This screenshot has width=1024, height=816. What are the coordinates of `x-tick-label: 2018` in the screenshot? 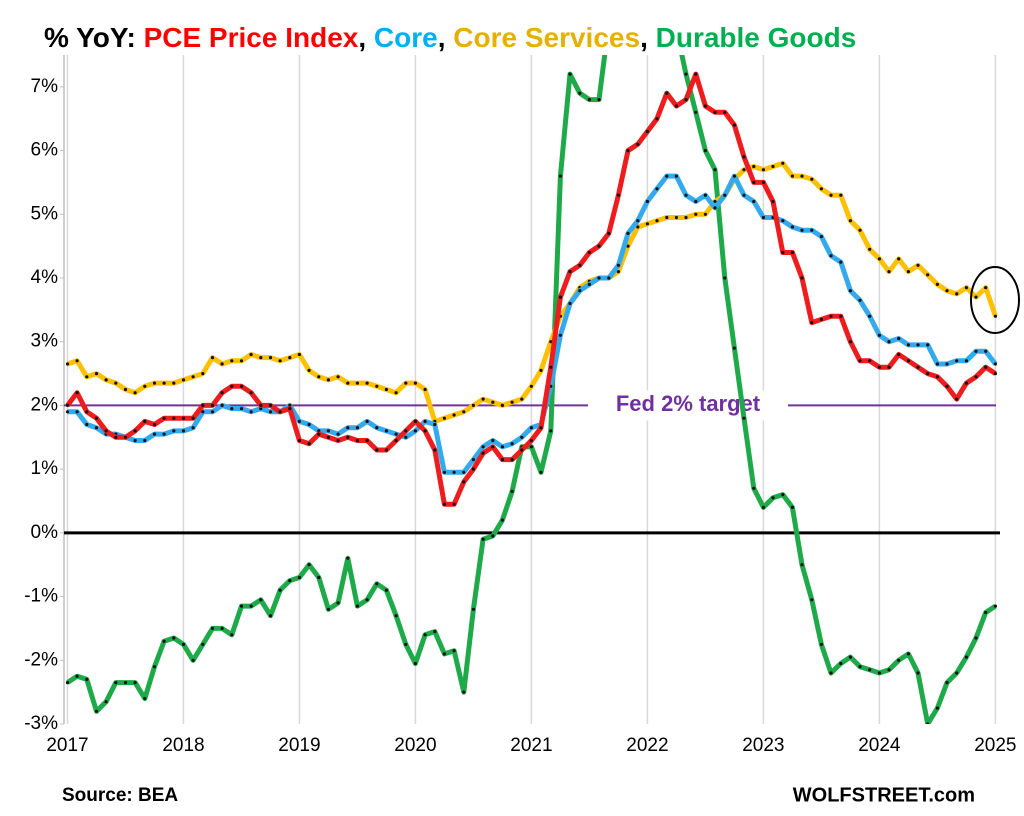 It's located at (183, 745).